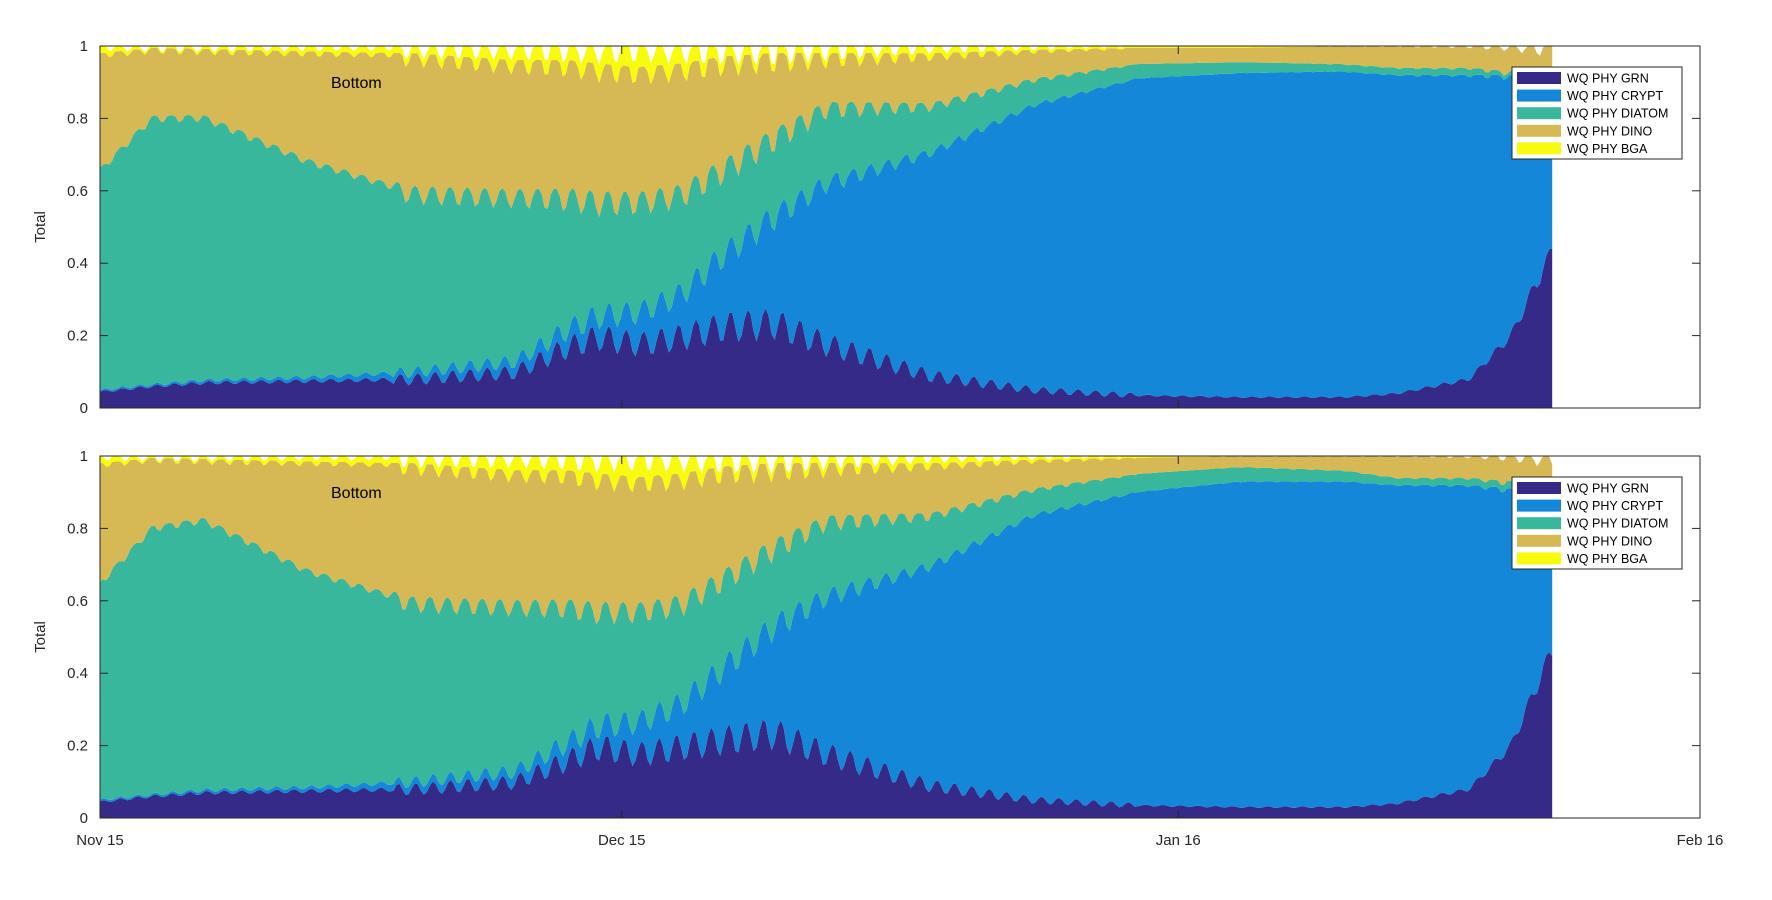  Describe the element at coordinates (1700, 840) in the screenshot. I see `x-tick-label: Feb 16` at that location.